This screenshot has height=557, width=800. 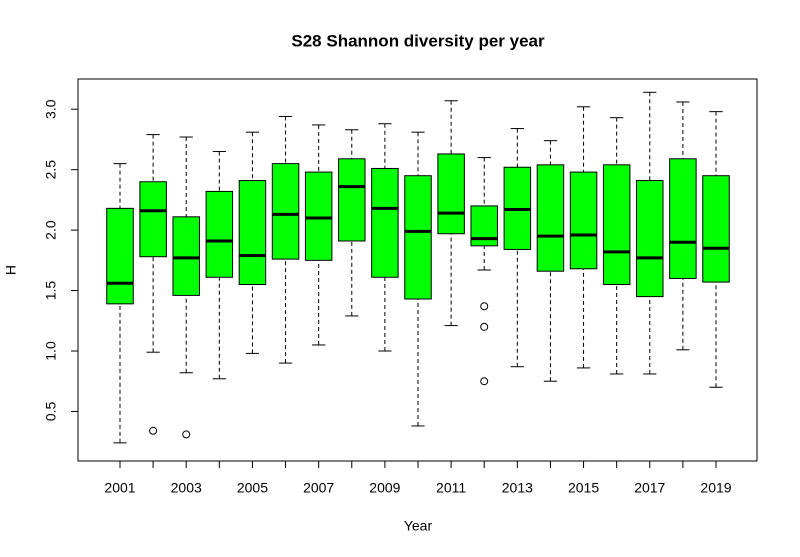 I want to click on y-tick-label: 2.0, so click(x=51, y=230).